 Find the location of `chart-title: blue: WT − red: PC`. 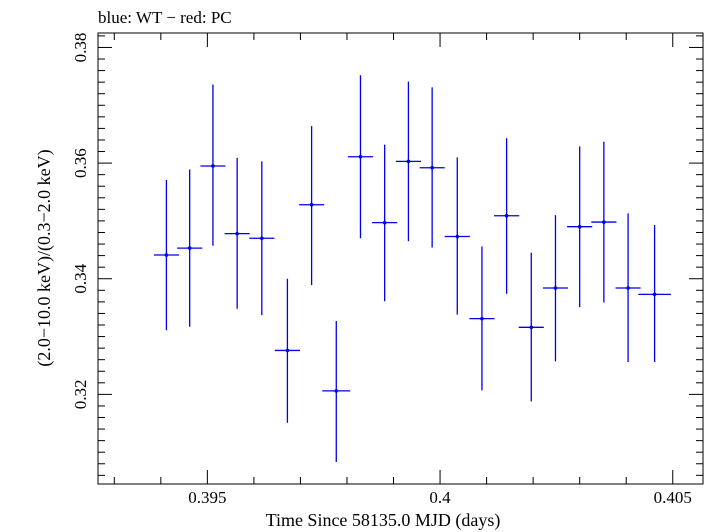

chart-title: blue: WT − red: PC is located at coordinates (165, 17).